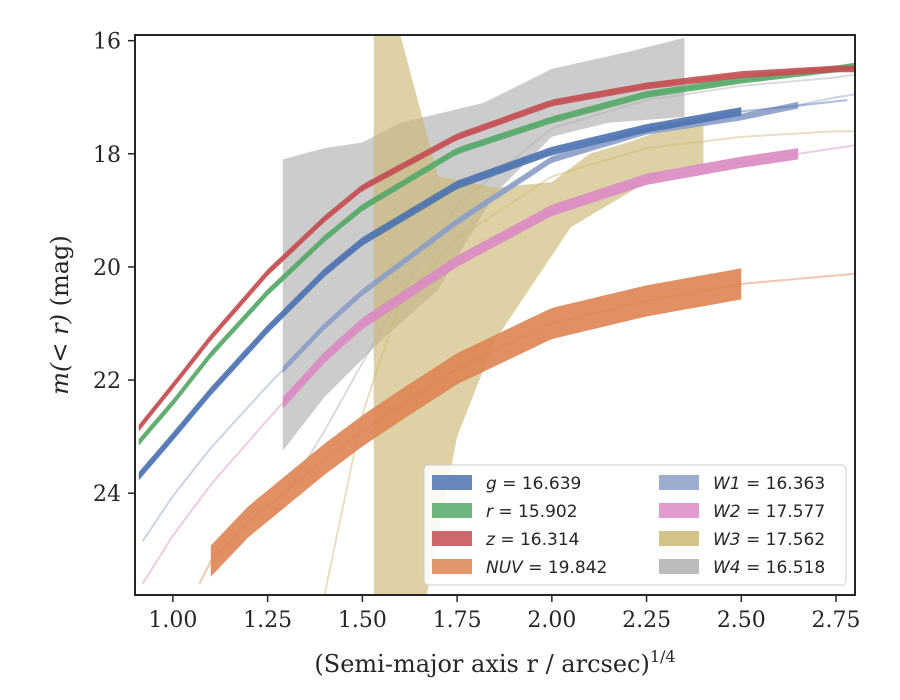  Describe the element at coordinates (172, 620) in the screenshot. I see `x-tick-label: 1.00` at that location.